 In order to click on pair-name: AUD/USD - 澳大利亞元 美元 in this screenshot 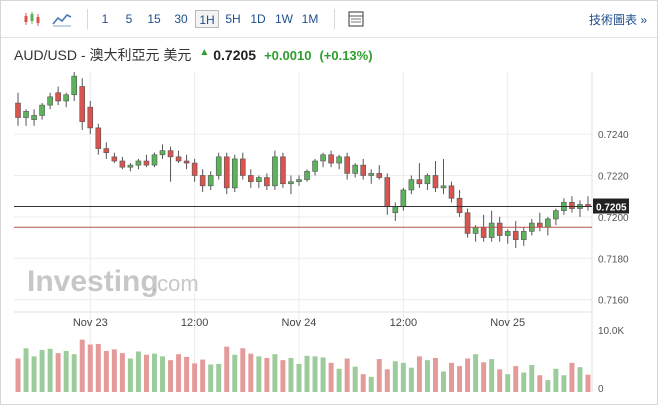, I will do `click(103, 55)`.